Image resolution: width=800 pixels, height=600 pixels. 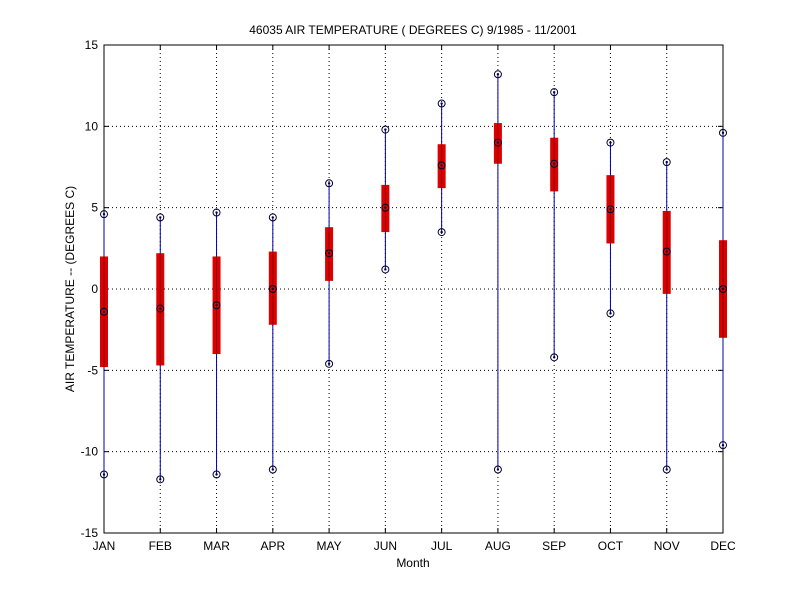 What do you see at coordinates (104, 344) in the screenshot?
I see `box-jan` at bounding box center [104, 344].